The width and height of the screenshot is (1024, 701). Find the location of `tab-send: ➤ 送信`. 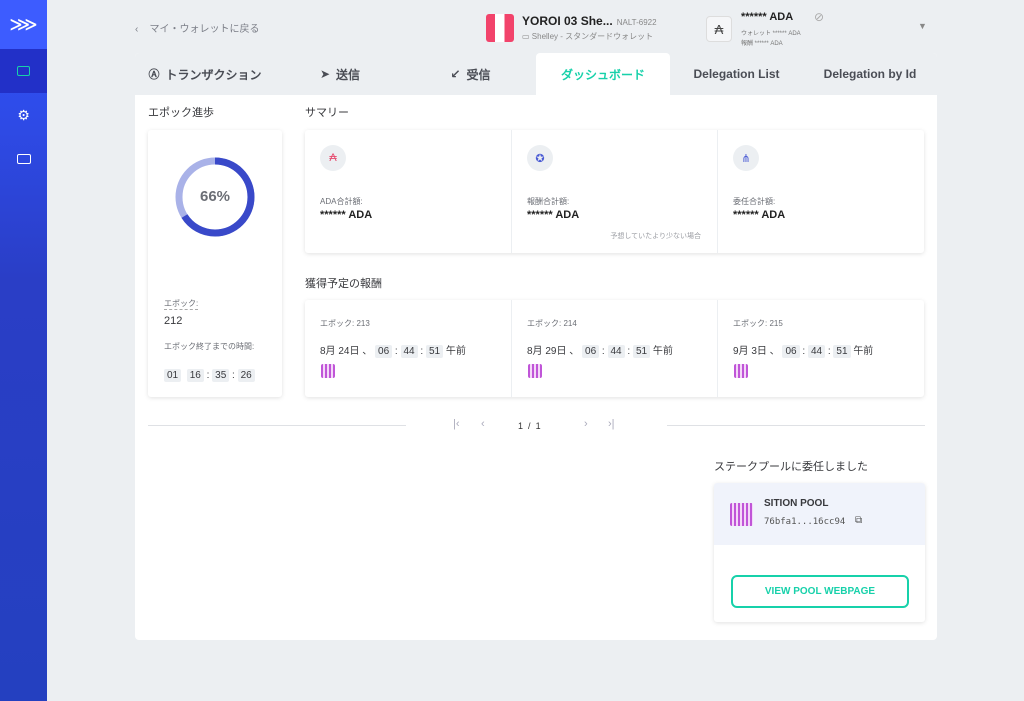

tab-send: ➤ 送信 is located at coordinates (340, 74).